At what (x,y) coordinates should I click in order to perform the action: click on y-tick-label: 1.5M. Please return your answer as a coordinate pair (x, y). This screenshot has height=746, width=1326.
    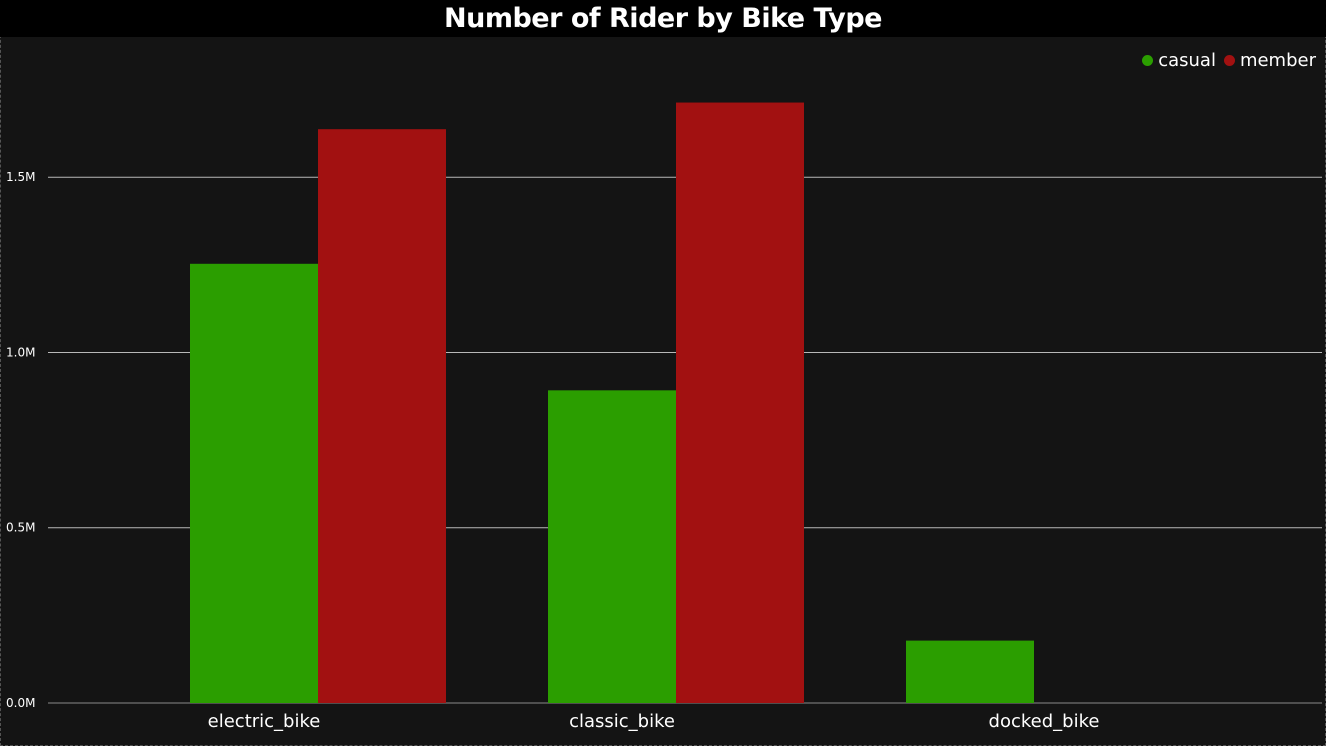
    Looking at the image, I should click on (20, 177).